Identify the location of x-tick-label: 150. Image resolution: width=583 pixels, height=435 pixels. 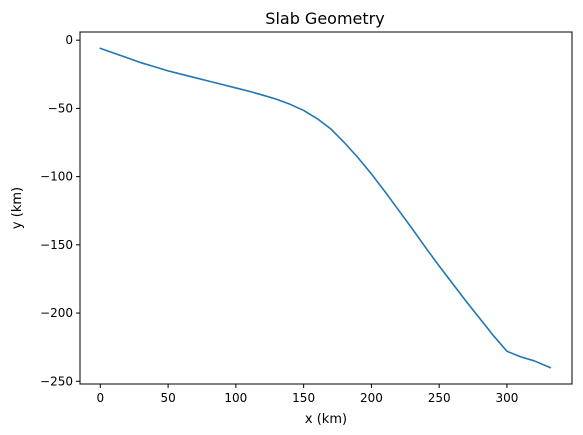
(303, 398).